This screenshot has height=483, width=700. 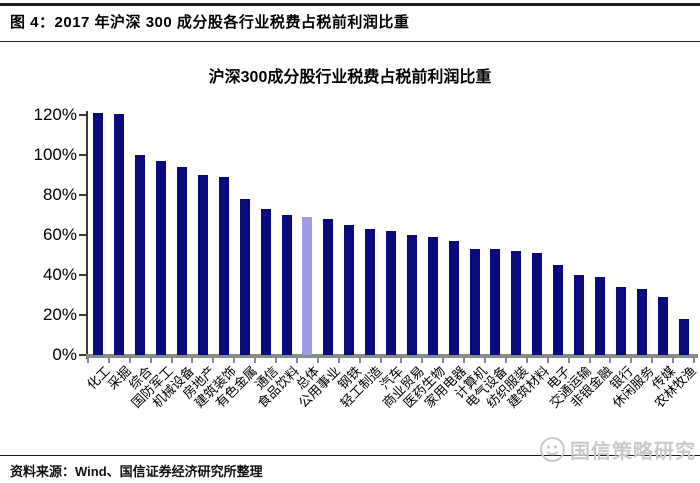 What do you see at coordinates (516, 303) in the screenshot?
I see `bar-纺织服装` at bounding box center [516, 303].